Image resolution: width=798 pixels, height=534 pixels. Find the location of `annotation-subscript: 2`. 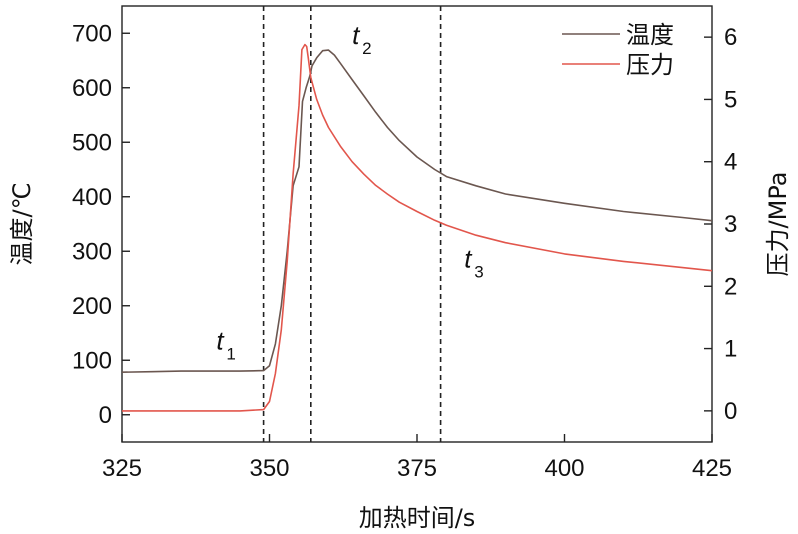

annotation-subscript: 2 is located at coordinates (366, 48).